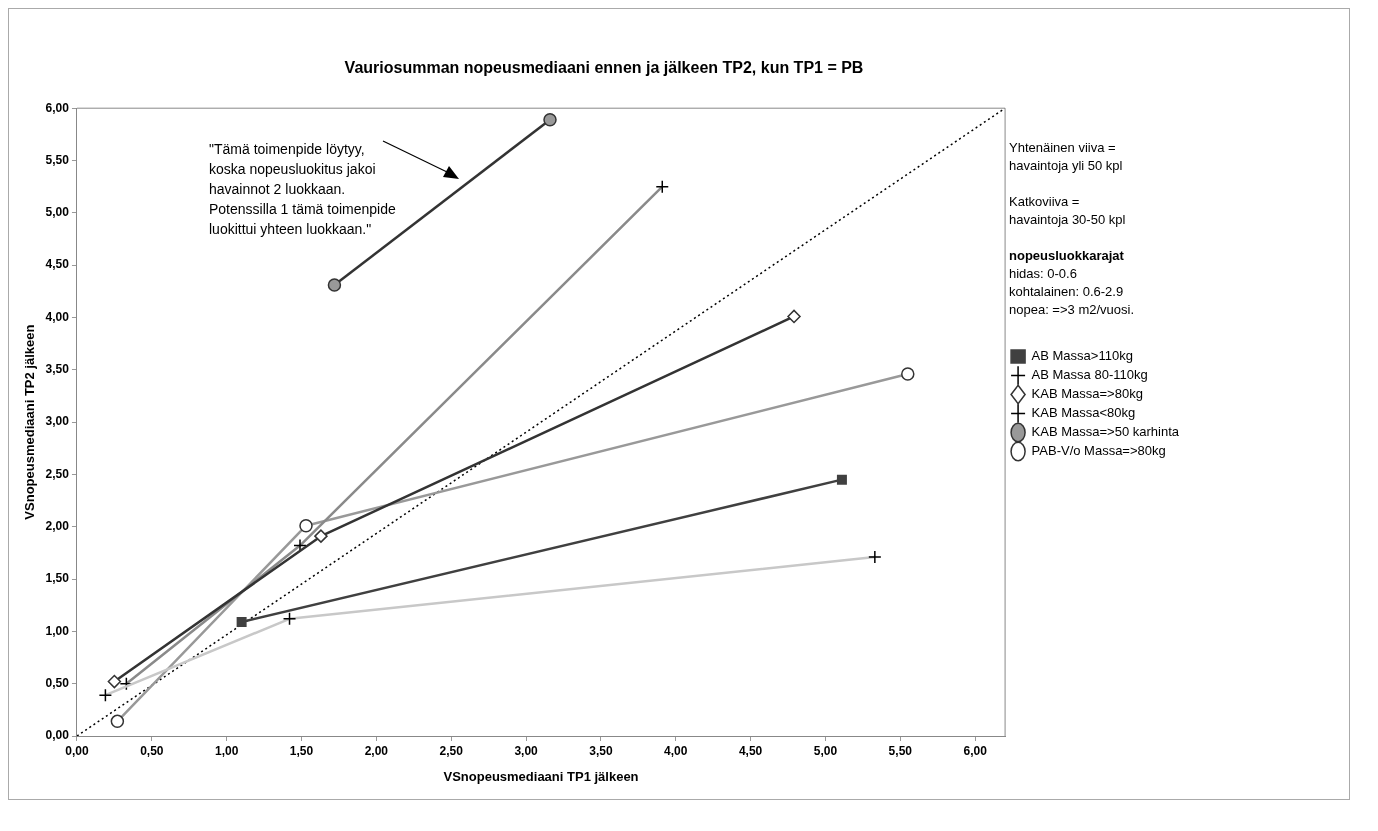 This screenshot has width=1378, height=831. Describe the element at coordinates (1087, 394) in the screenshot. I see `legend-label: KAB Massa=>80kg` at that location.